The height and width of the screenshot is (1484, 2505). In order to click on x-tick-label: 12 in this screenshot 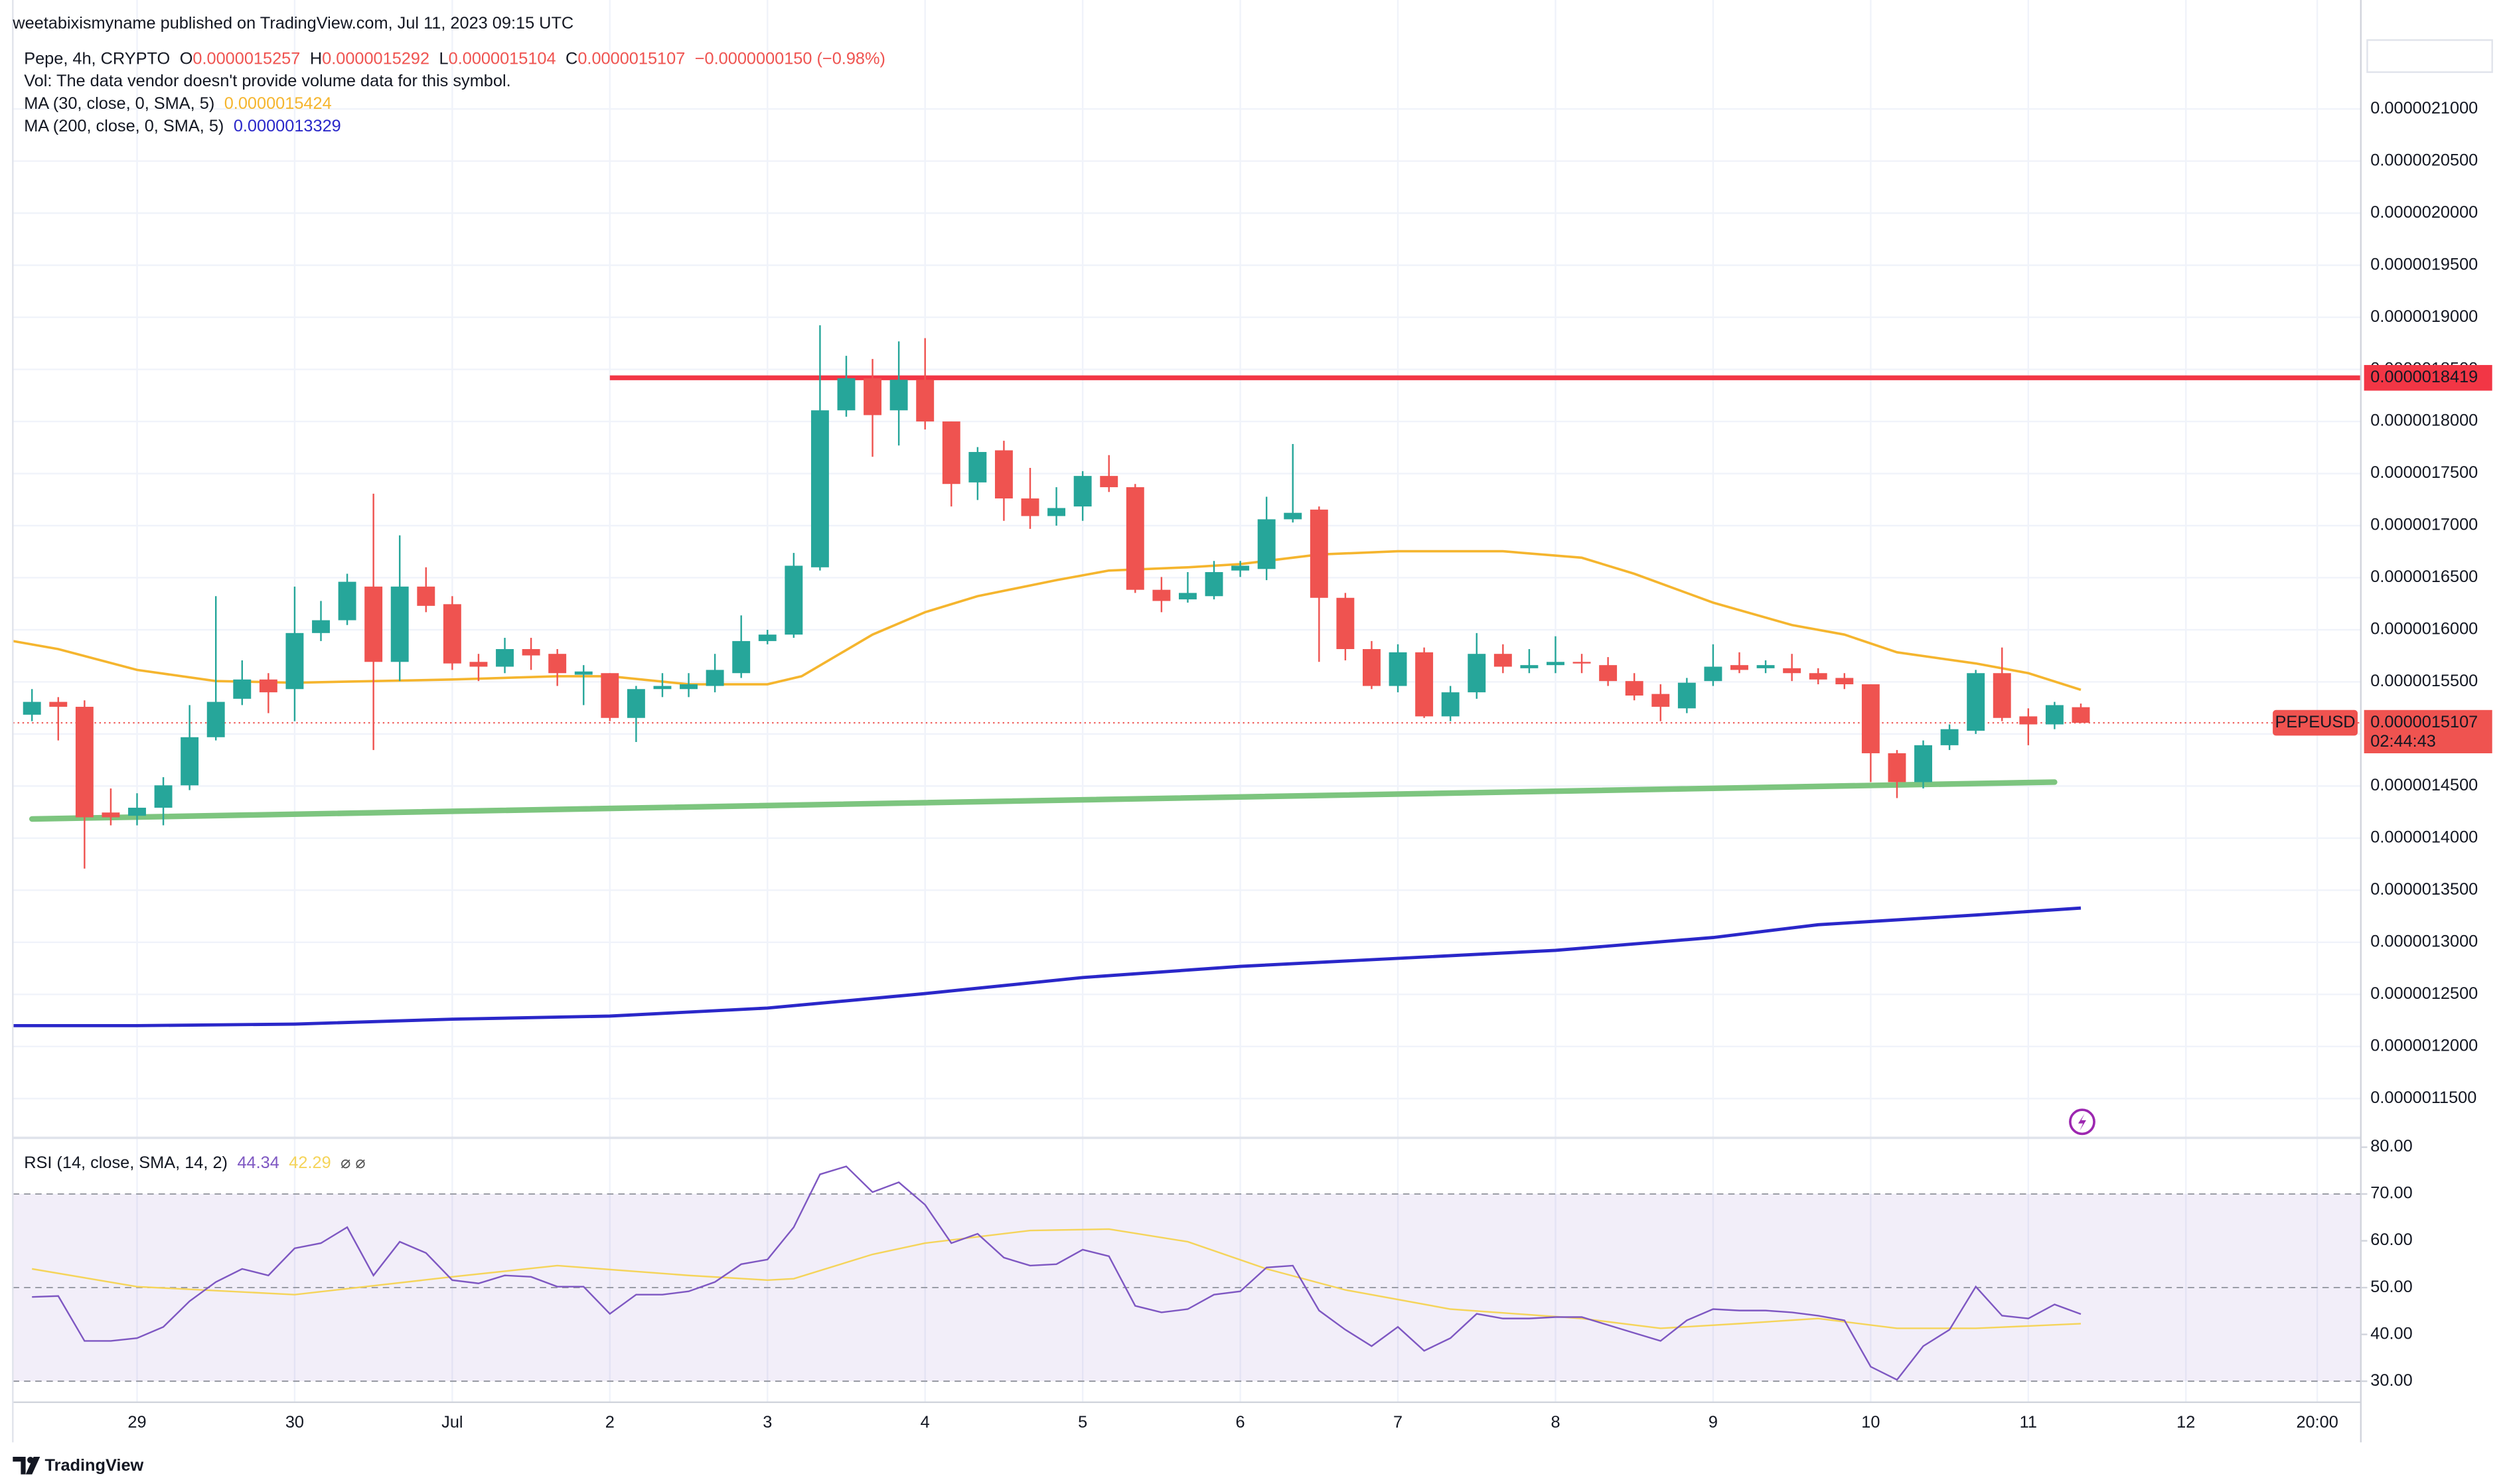, I will do `click(2185, 1422)`.